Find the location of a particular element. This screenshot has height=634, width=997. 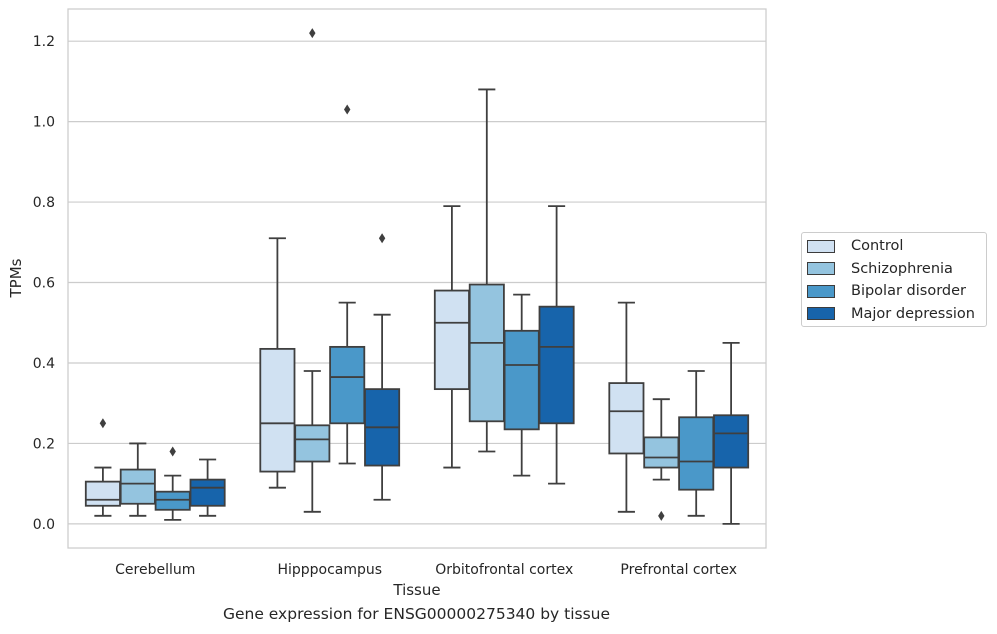

legend-label: Bipolar disorder is located at coordinates (908, 291).